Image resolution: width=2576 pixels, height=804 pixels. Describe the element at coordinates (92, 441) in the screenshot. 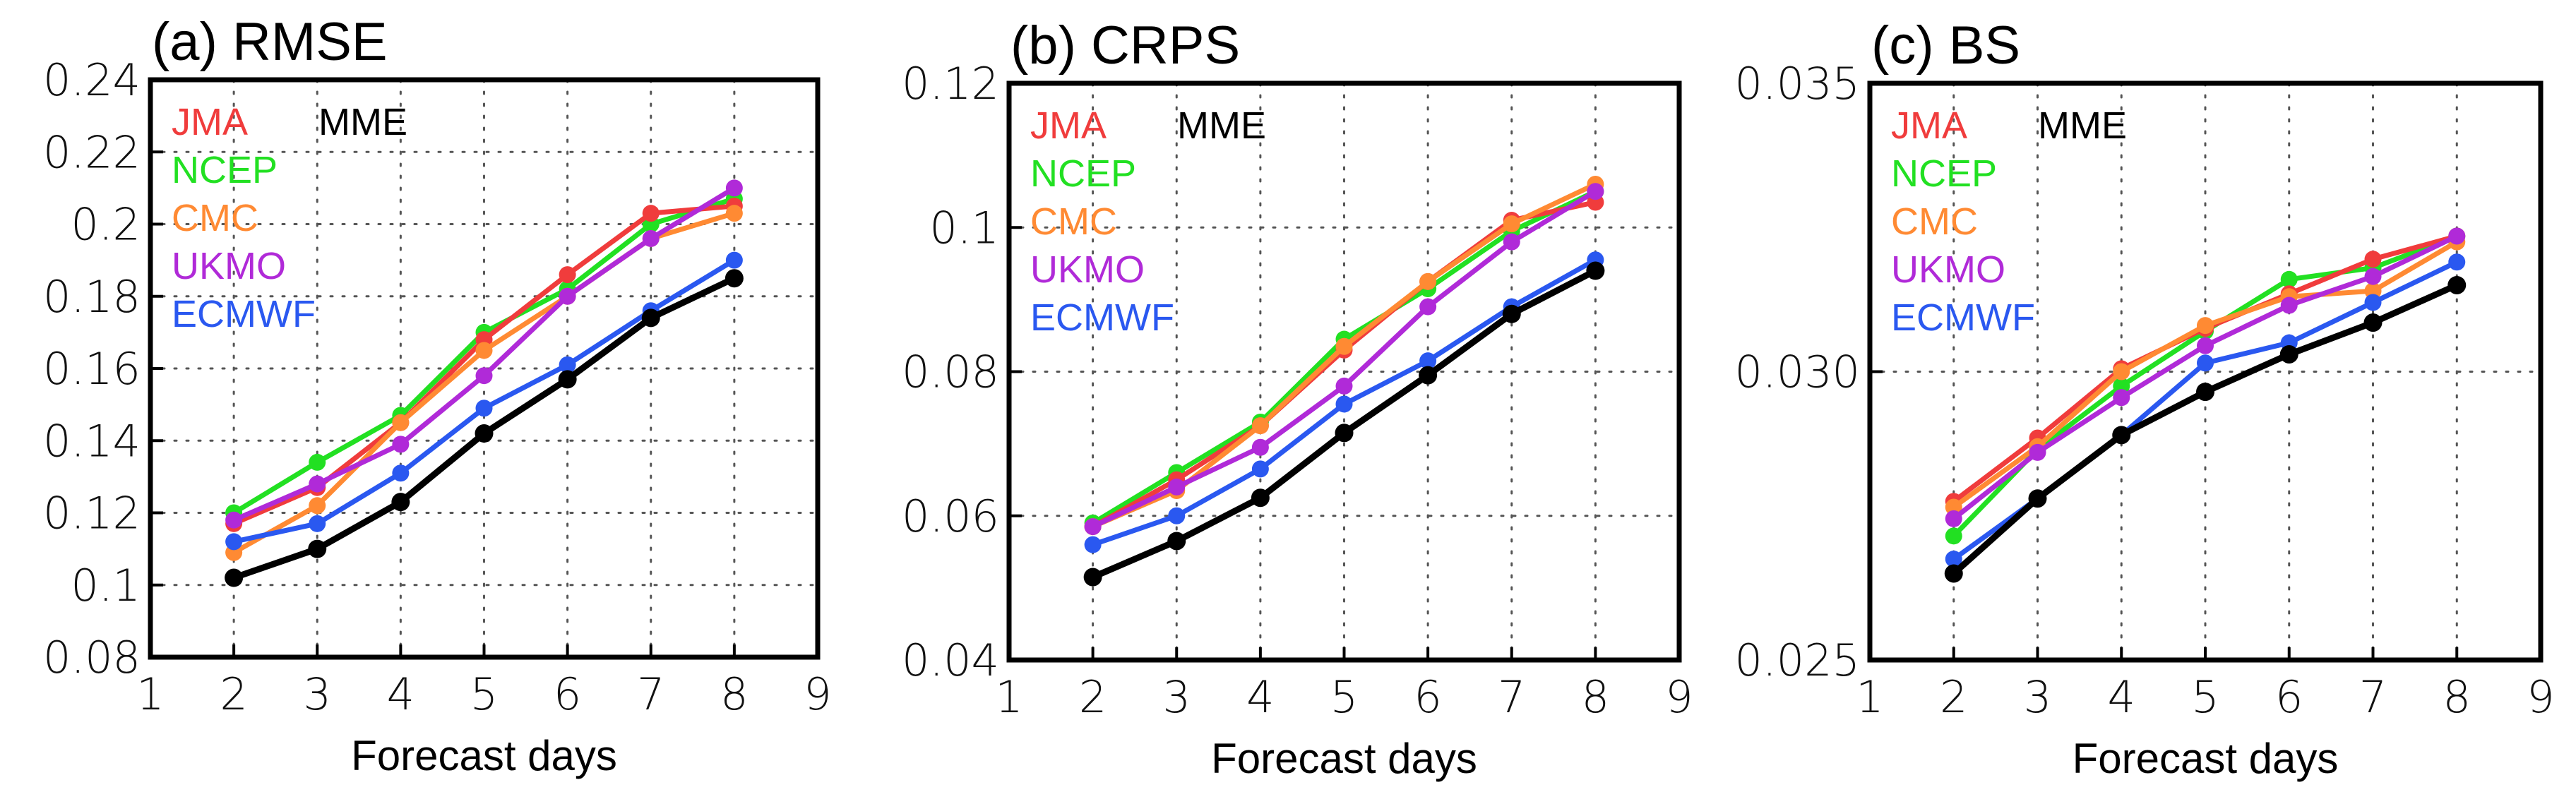

I see `y-tick-label: 0.14` at that location.